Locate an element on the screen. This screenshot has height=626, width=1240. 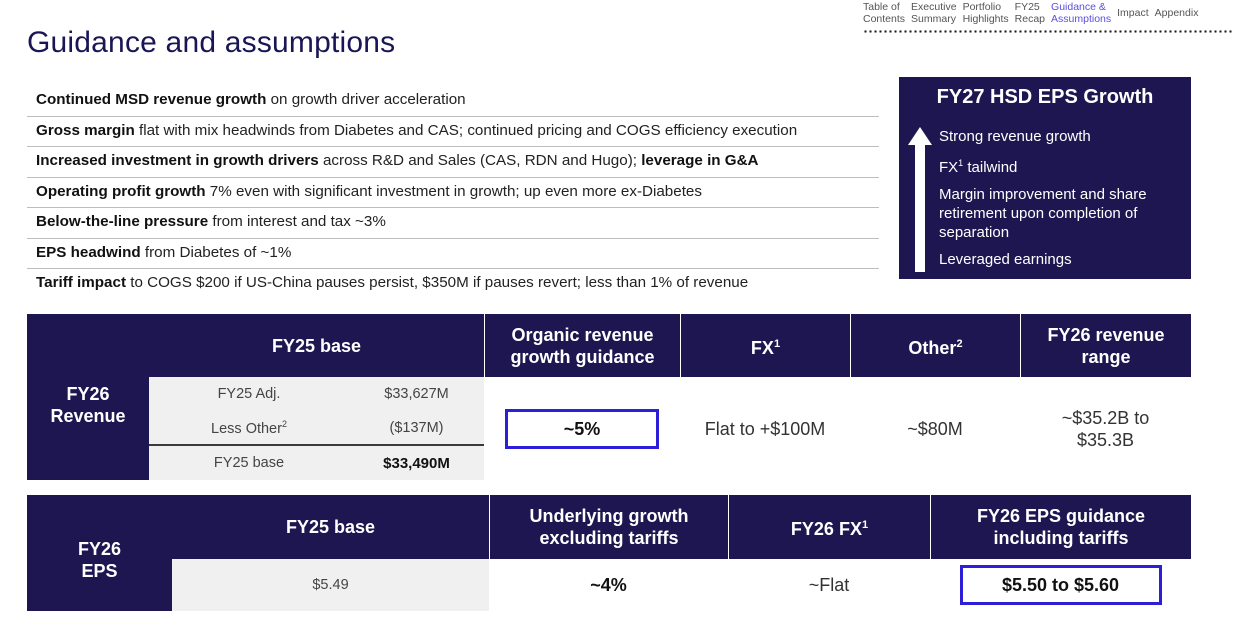
nav-item-table-of-contents: Table of Contents is located at coordinates (884, 13).